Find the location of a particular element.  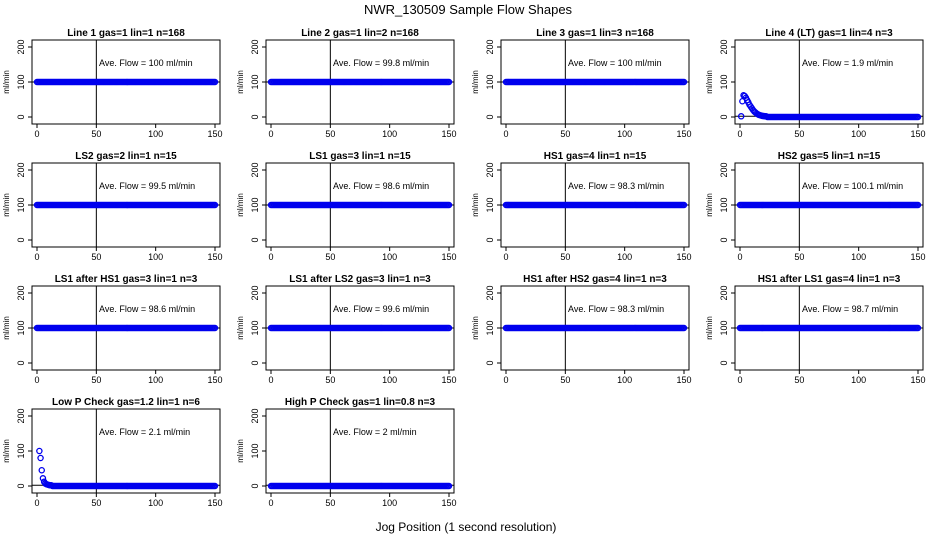

panel-title: HS2 gas=5 lin=1 n=15 is located at coordinates (829, 156).